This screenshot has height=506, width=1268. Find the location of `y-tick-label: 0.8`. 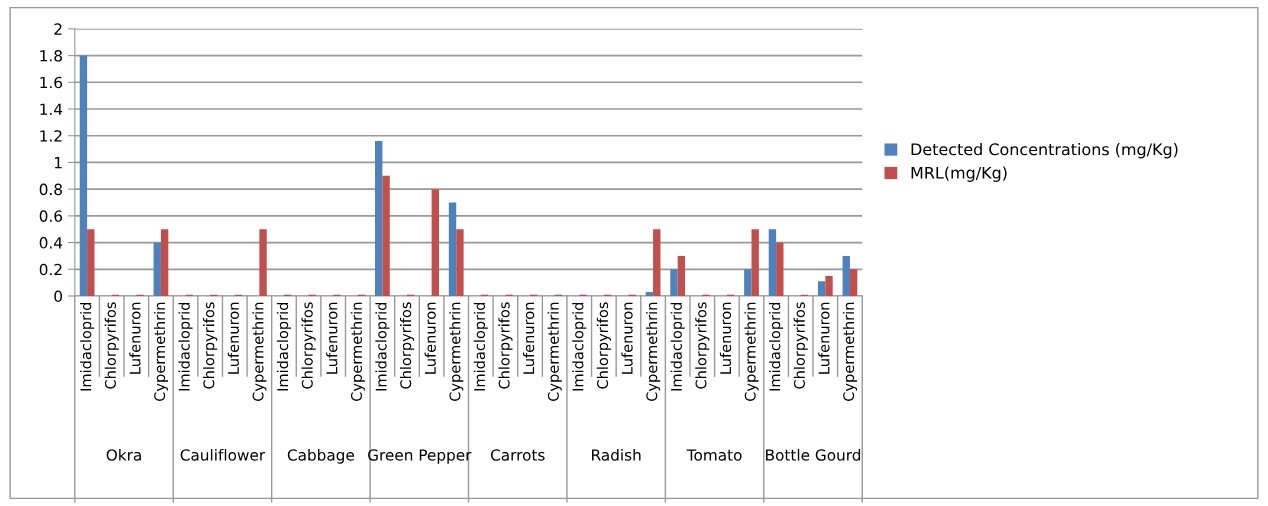

y-tick-label: 0.8 is located at coordinates (50, 189).